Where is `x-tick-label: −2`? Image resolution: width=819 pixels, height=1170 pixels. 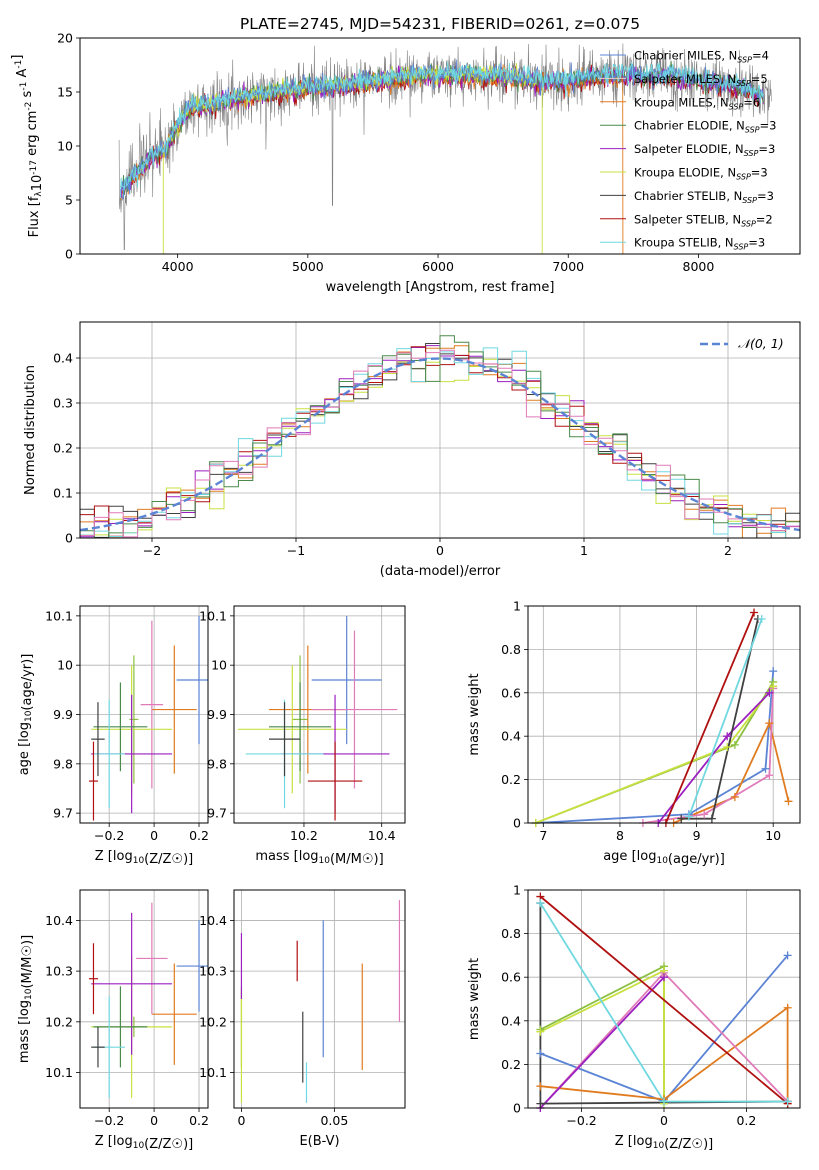 x-tick-label: −2 is located at coordinates (152, 550).